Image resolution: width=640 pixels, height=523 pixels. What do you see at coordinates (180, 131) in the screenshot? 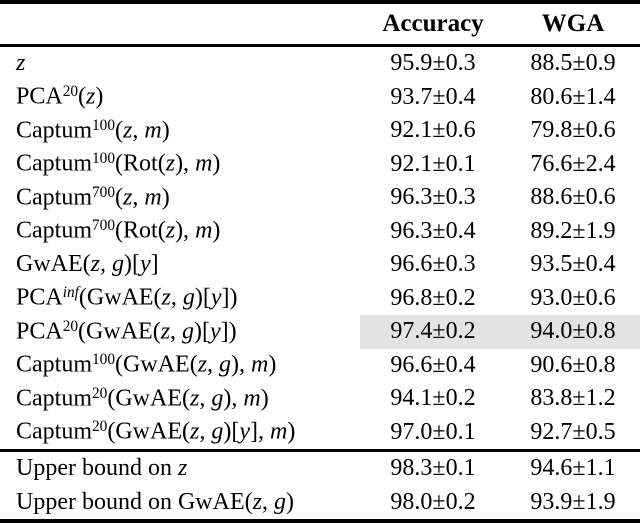
I see `row-label: Captum100(z, m)` at bounding box center [180, 131].